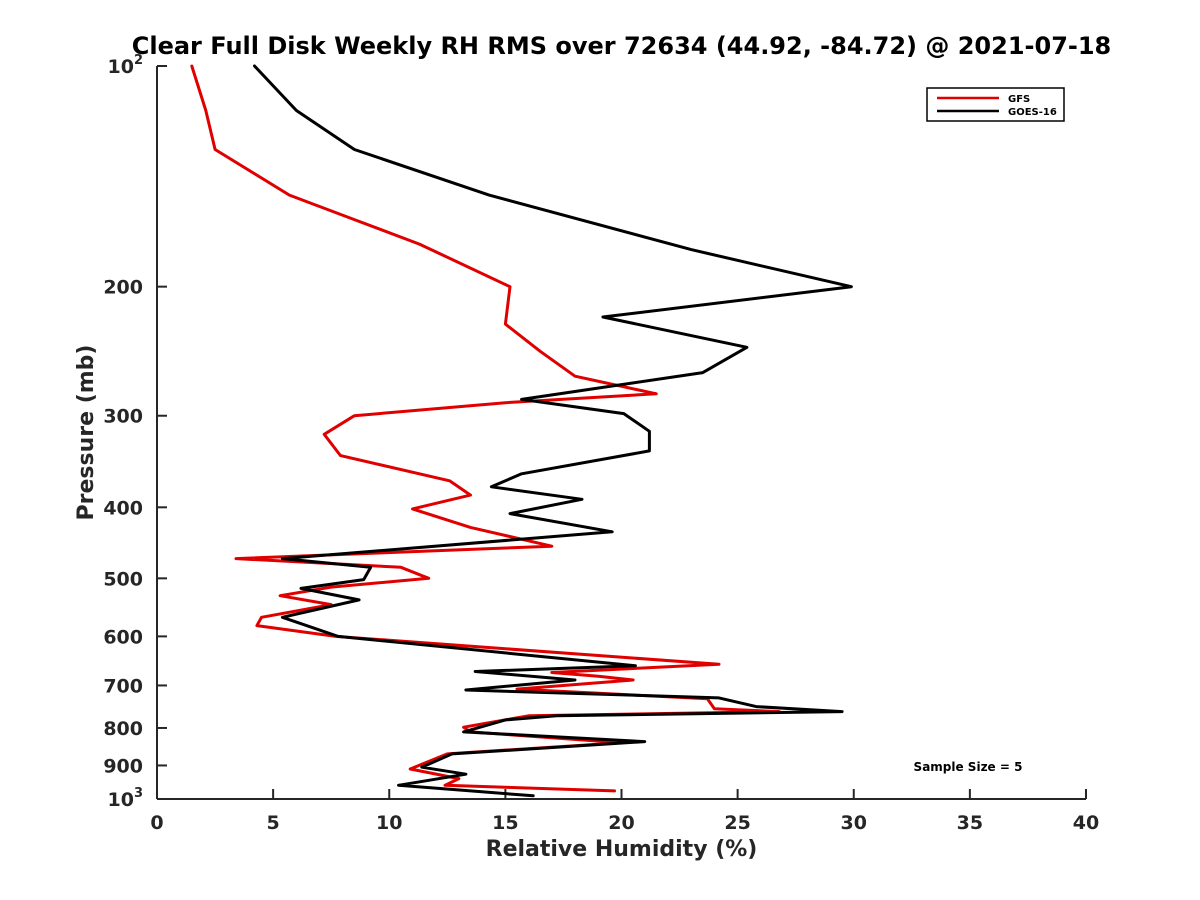 Image resolution: width=1200 pixels, height=900 pixels. What do you see at coordinates (123, 686) in the screenshot?
I see `y-tick-label: 700` at bounding box center [123, 686].